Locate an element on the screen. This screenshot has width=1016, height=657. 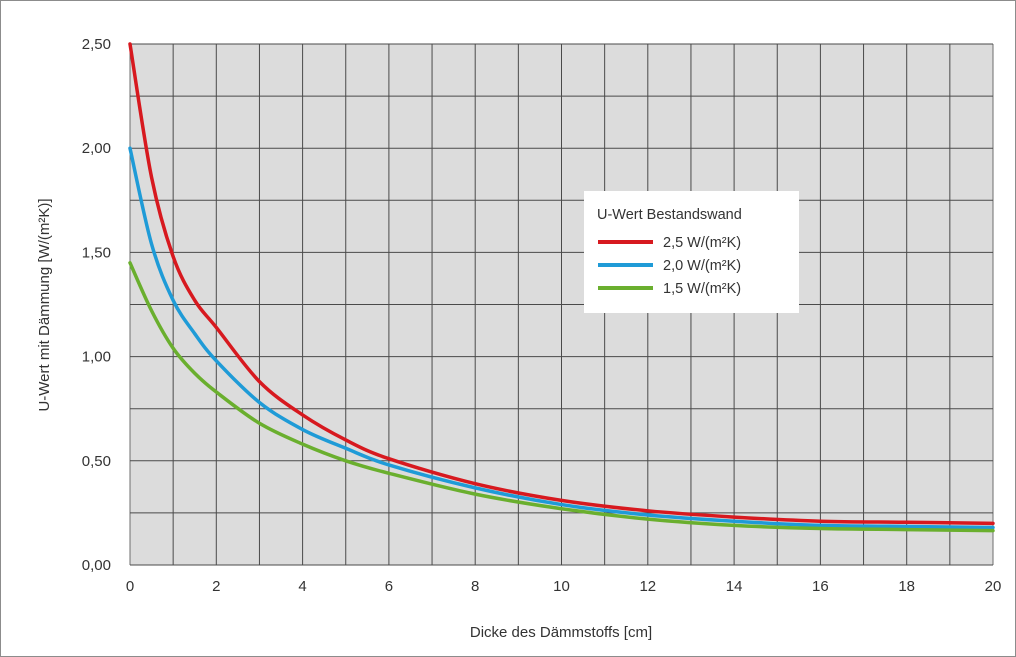
legend-title: U-Wert Bestandswand is located at coordinates (669, 215).